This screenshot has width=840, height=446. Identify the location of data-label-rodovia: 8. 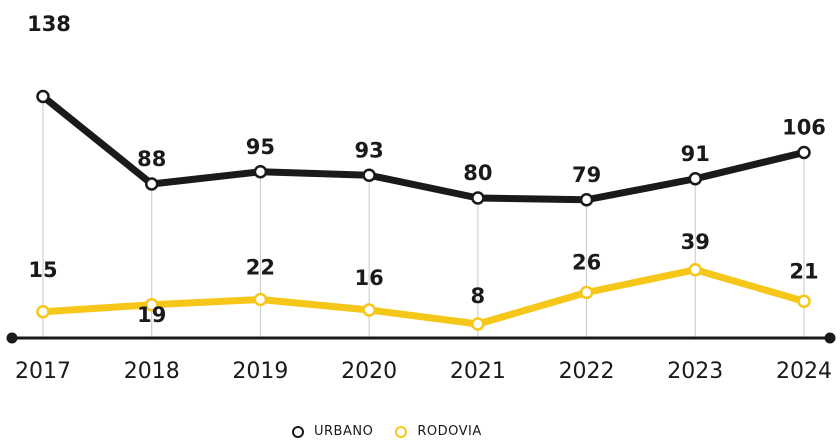
(478, 296).